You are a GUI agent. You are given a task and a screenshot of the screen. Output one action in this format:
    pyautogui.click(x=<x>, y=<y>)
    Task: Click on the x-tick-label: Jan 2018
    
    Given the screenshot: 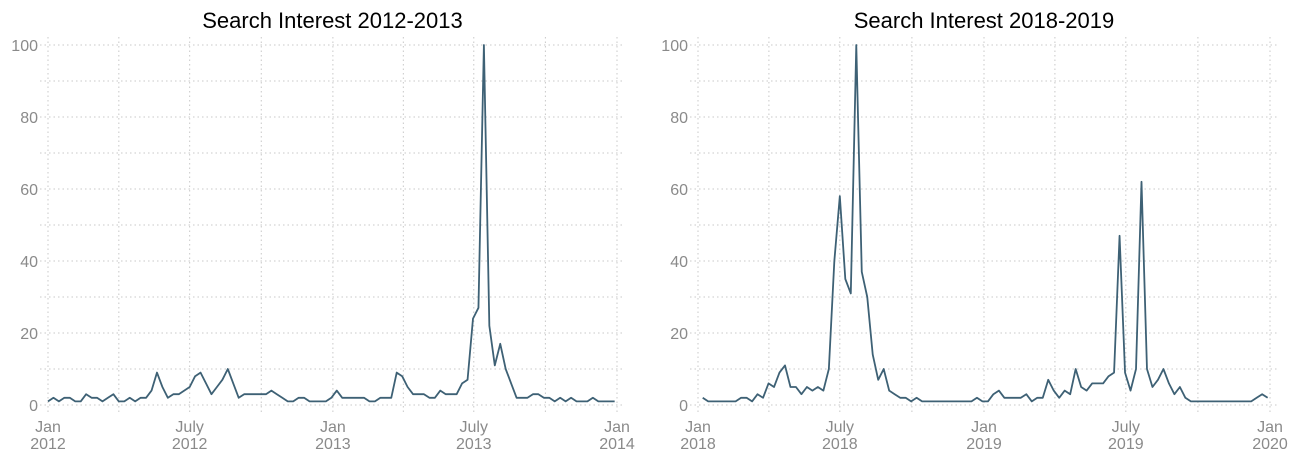 What is the action you would take?
    pyautogui.click(x=698, y=436)
    